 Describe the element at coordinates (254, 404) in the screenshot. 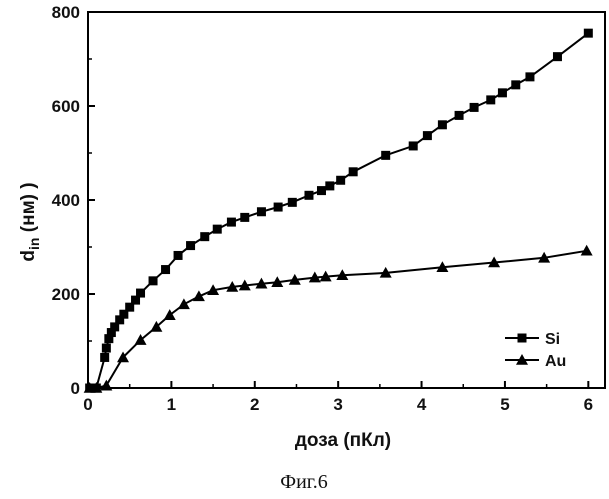

I see `x-tick-label: 2` at that location.